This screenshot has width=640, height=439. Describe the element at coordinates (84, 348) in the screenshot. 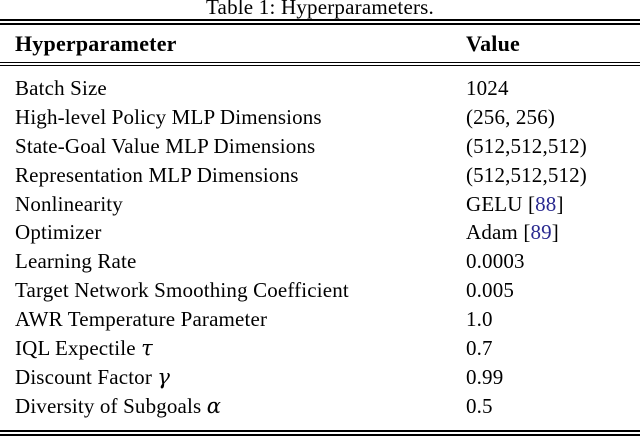

I see `param-cell: IQL Expectile τ` at that location.